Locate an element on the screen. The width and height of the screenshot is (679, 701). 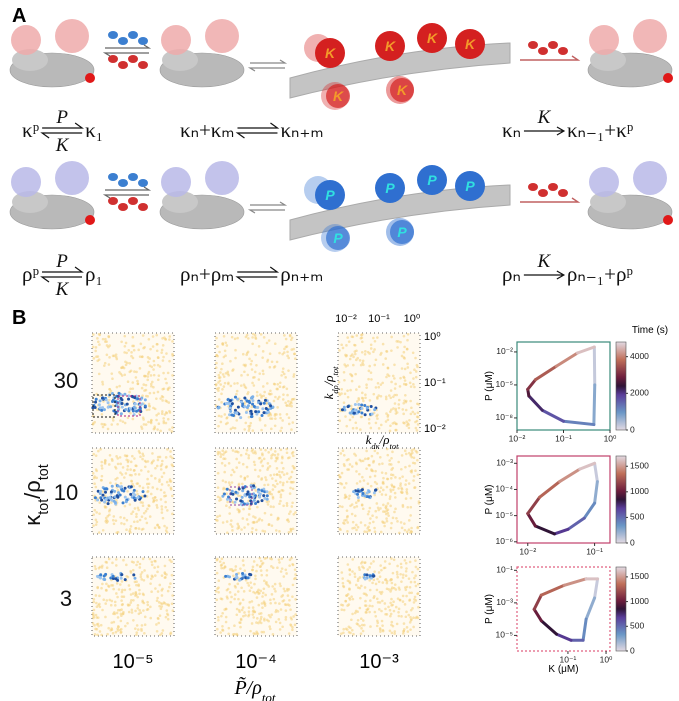
arrow is located at coordinates (128, 188).